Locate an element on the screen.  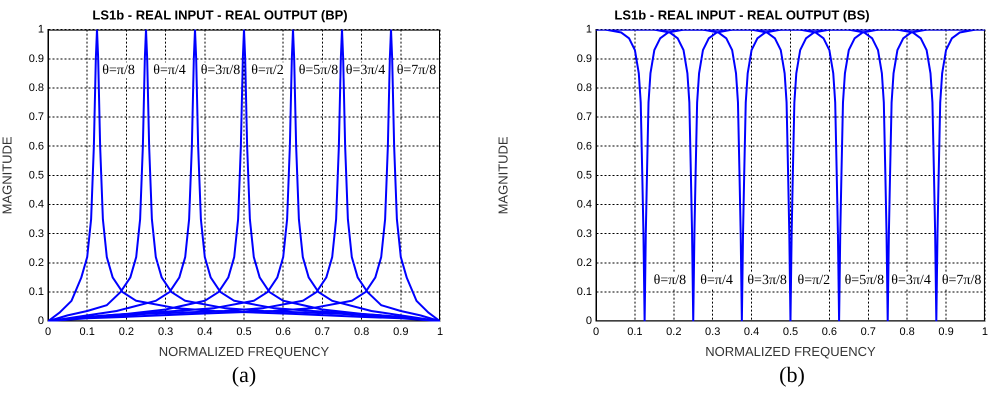
text: (b) is located at coordinates (792, 375).